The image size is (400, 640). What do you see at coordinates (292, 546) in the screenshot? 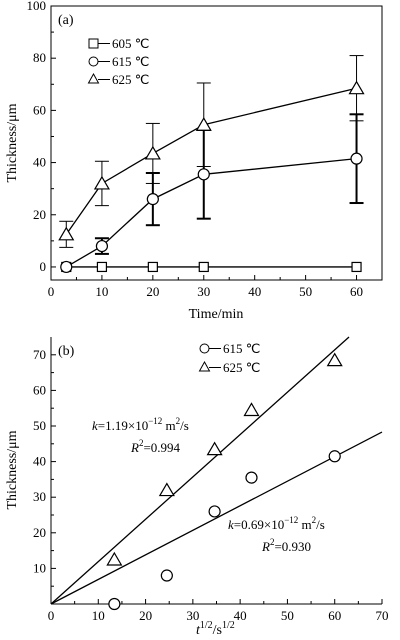
I see `r-value: =0.930` at bounding box center [292, 546].